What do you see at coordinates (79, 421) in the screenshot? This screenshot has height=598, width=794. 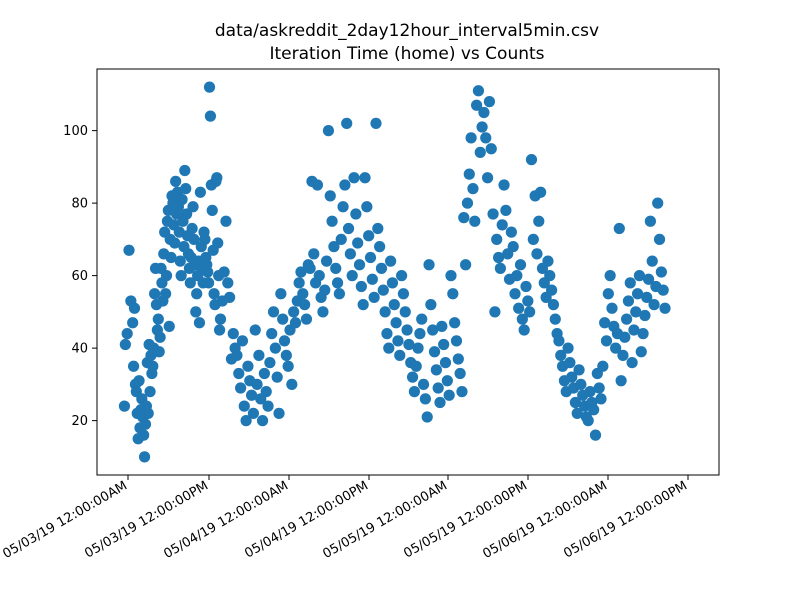 I see `y-tick-label: 20` at bounding box center [79, 421].